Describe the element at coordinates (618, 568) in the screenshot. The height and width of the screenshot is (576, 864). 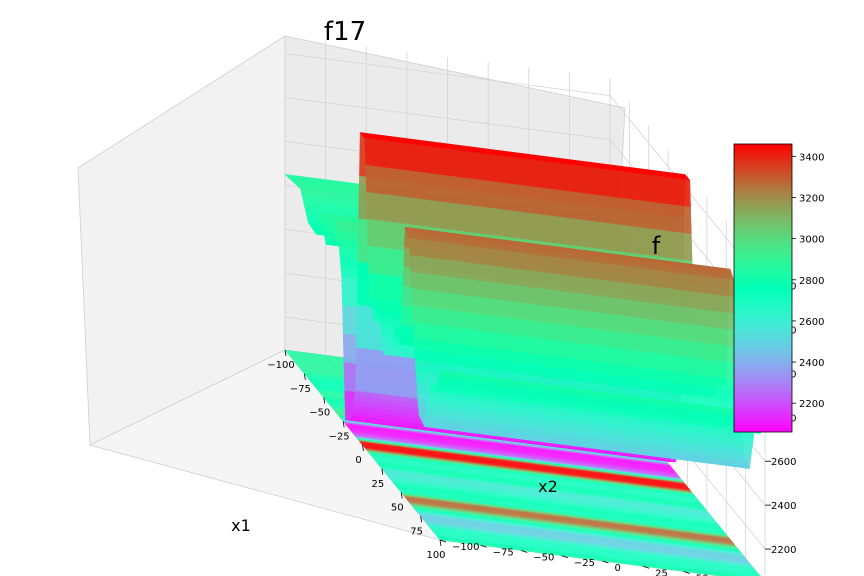
I see `y-tick-label: 0` at that location.